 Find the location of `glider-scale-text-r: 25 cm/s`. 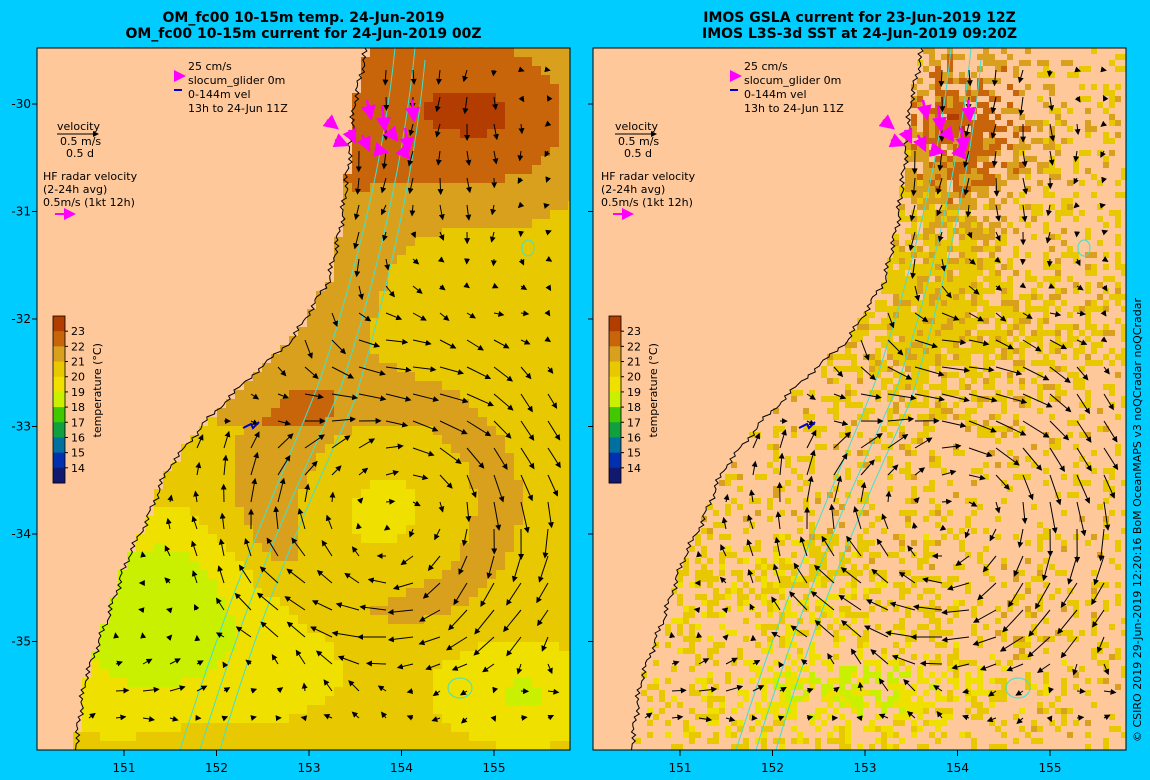

glider-scale-text-r: 25 cm/s is located at coordinates (766, 66).